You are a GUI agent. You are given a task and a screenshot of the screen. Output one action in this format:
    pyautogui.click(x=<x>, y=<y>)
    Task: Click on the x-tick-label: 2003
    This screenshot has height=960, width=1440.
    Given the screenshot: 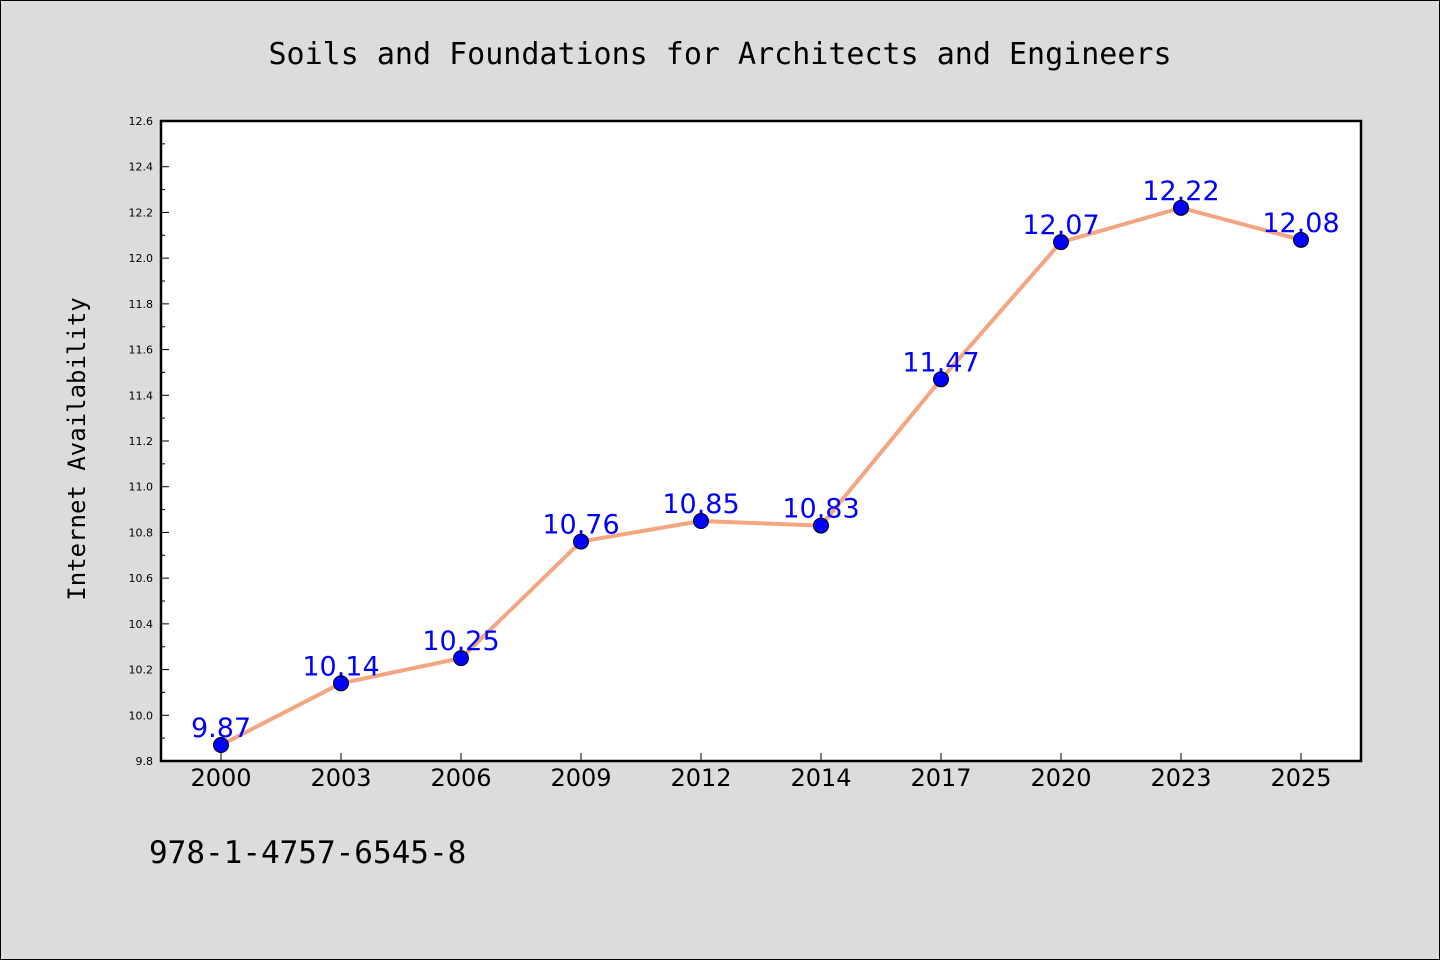 What is the action you would take?
    pyautogui.click(x=340, y=778)
    